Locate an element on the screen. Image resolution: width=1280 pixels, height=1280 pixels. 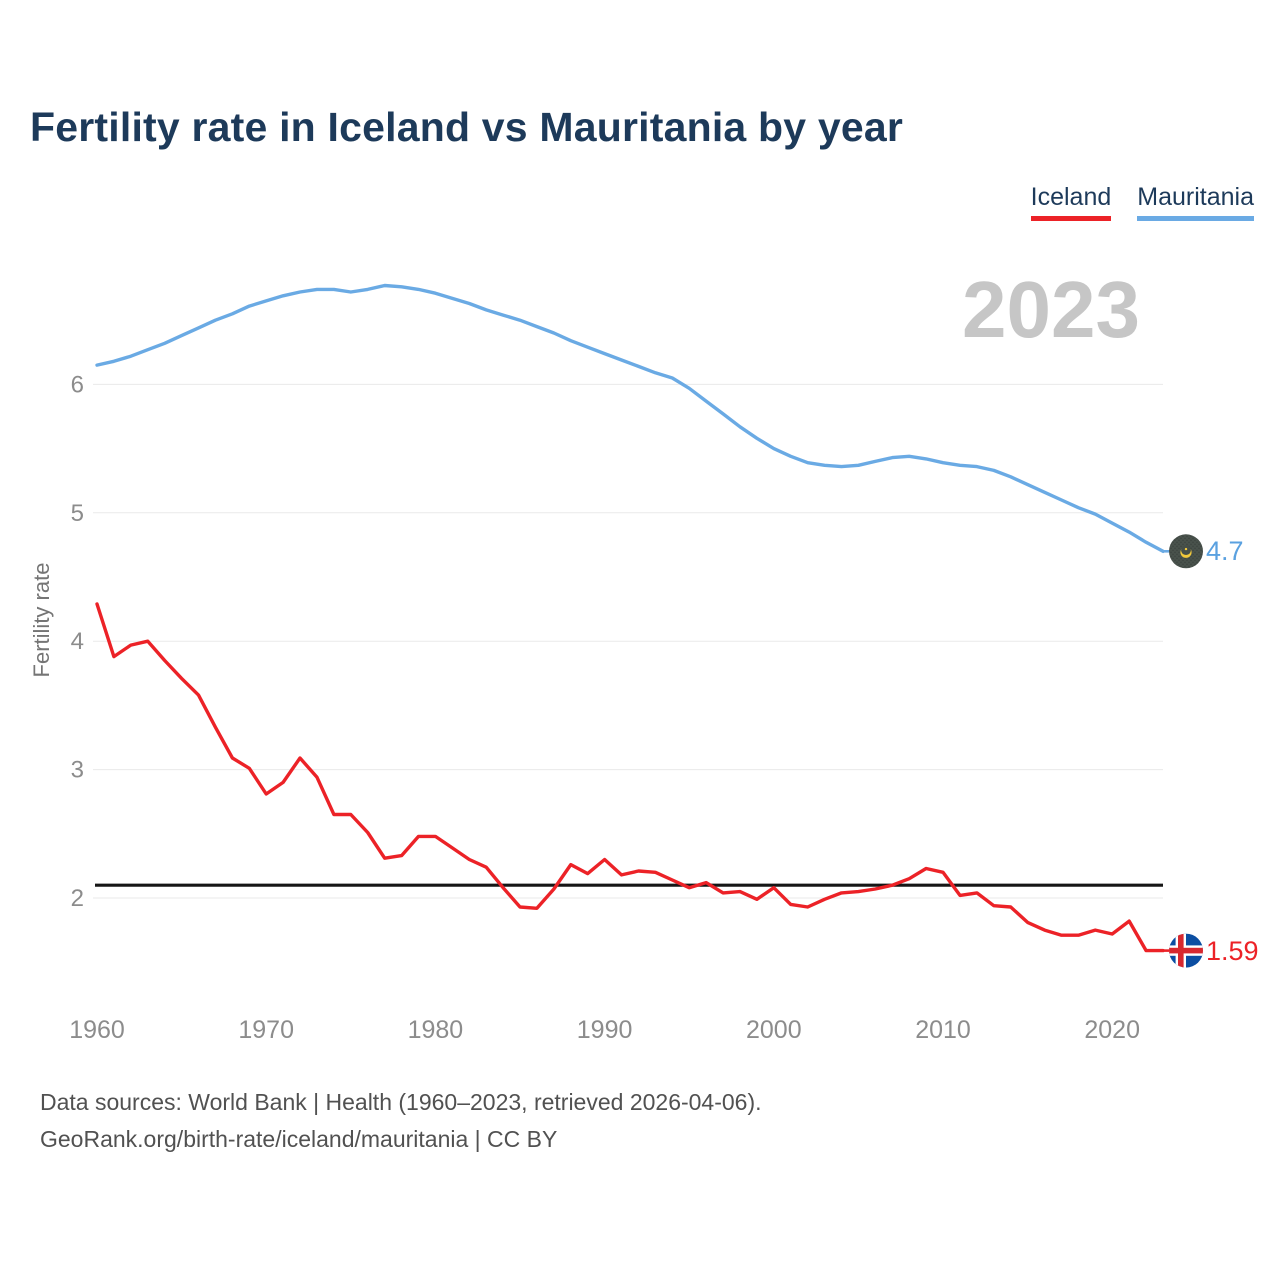
x-tick-label: 1990 is located at coordinates (605, 1030).